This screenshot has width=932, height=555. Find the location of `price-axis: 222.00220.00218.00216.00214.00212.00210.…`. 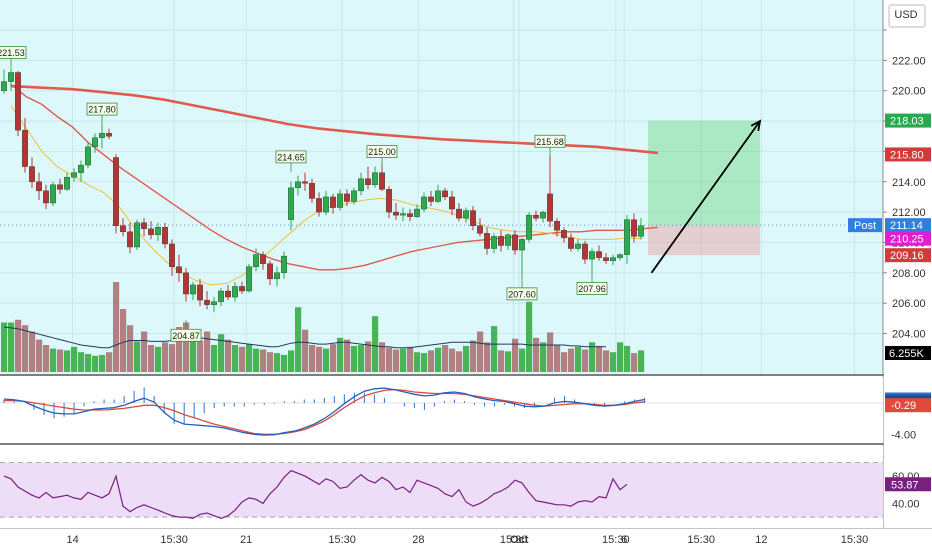

price-axis: 222.00220.00218.00216.00214.00212.00210.… is located at coordinates (890, 264).